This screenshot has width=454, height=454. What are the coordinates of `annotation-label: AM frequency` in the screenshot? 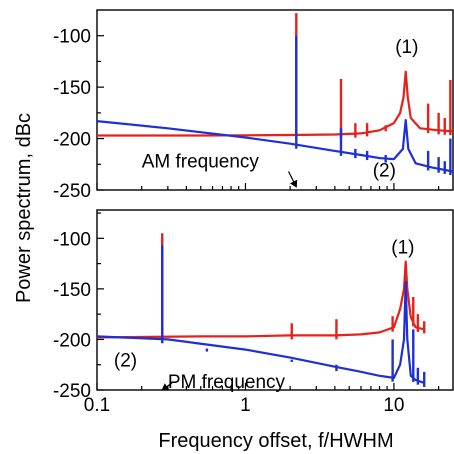 It's located at (201, 161).